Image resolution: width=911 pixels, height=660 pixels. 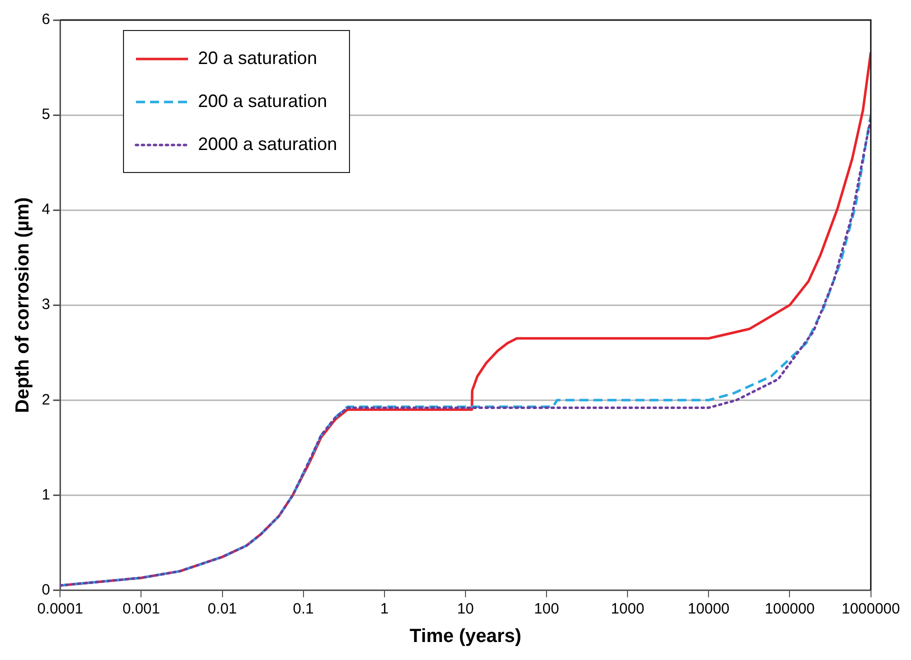 I want to click on legend-label: 200 a saturation, so click(x=263, y=101).